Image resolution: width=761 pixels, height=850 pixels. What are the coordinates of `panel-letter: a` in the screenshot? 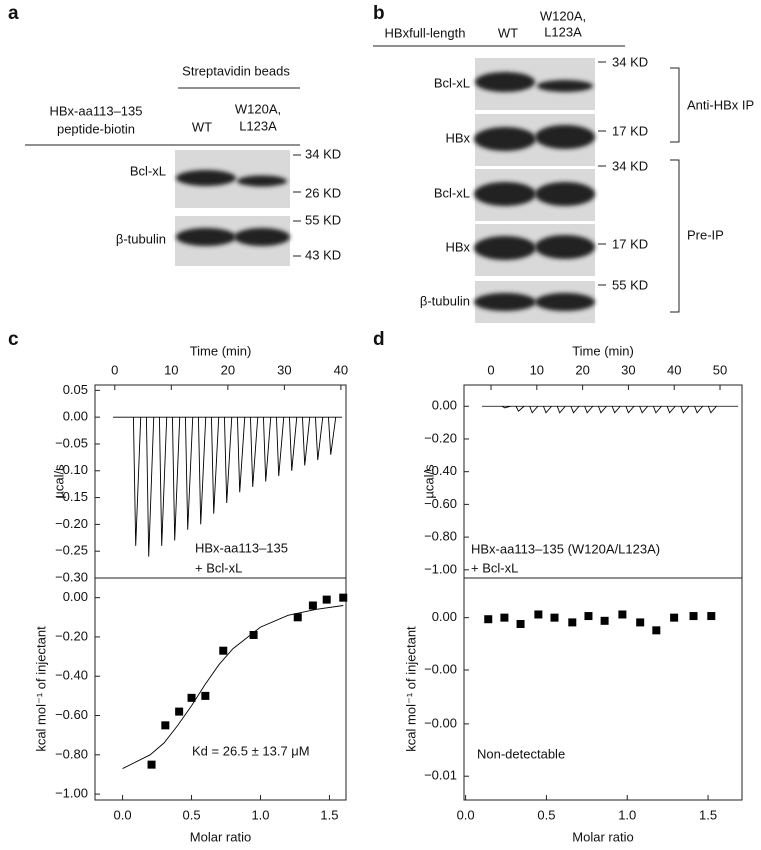 It's located at (13, 13).